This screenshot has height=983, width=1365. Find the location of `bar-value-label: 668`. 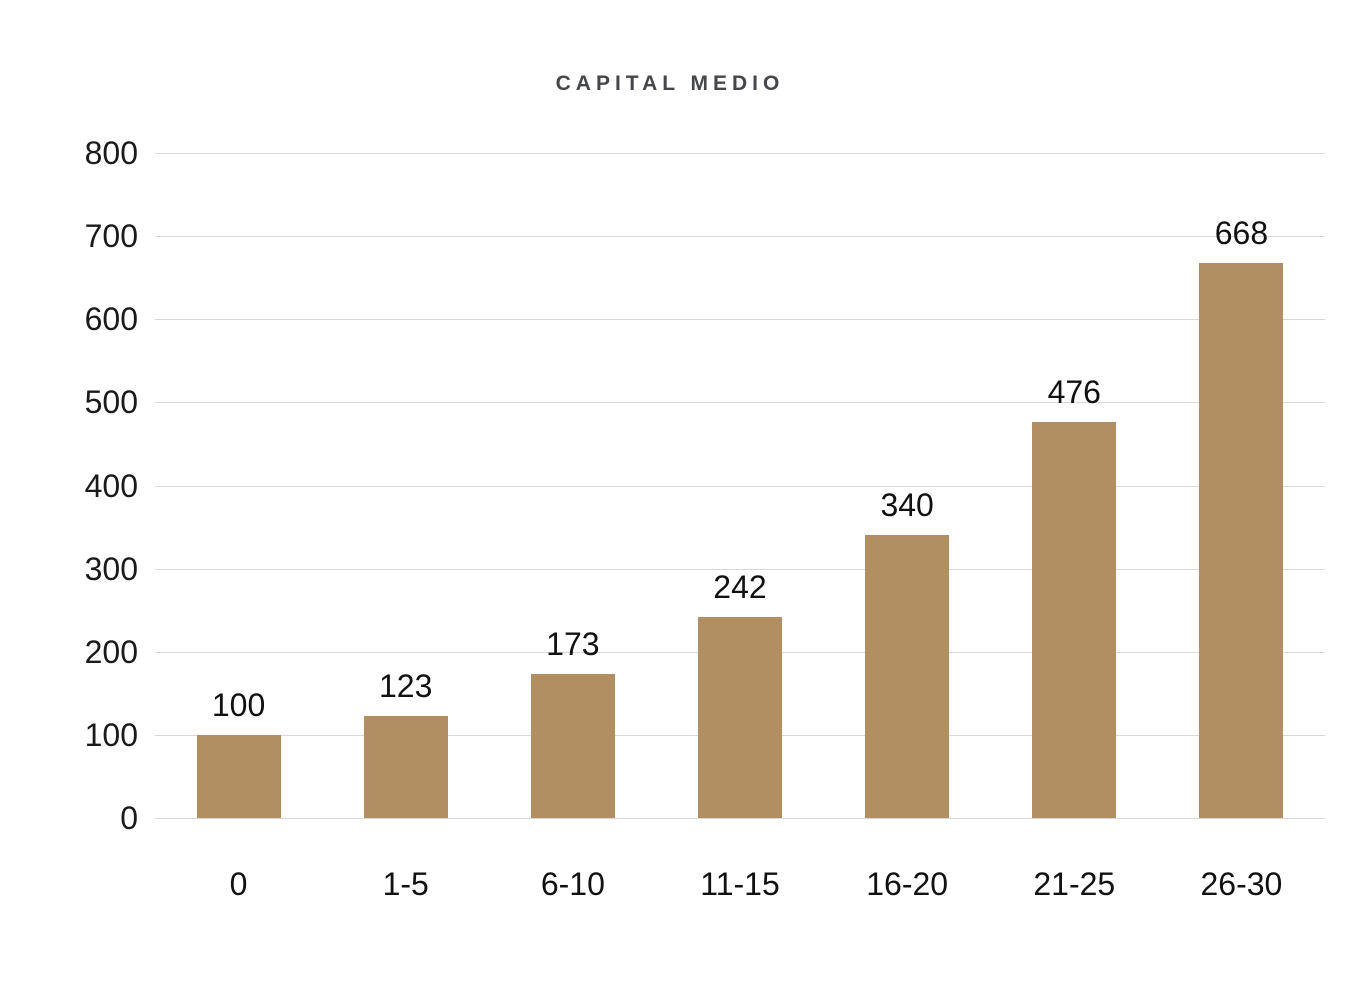

bar-value-label: 668 is located at coordinates (1241, 232).